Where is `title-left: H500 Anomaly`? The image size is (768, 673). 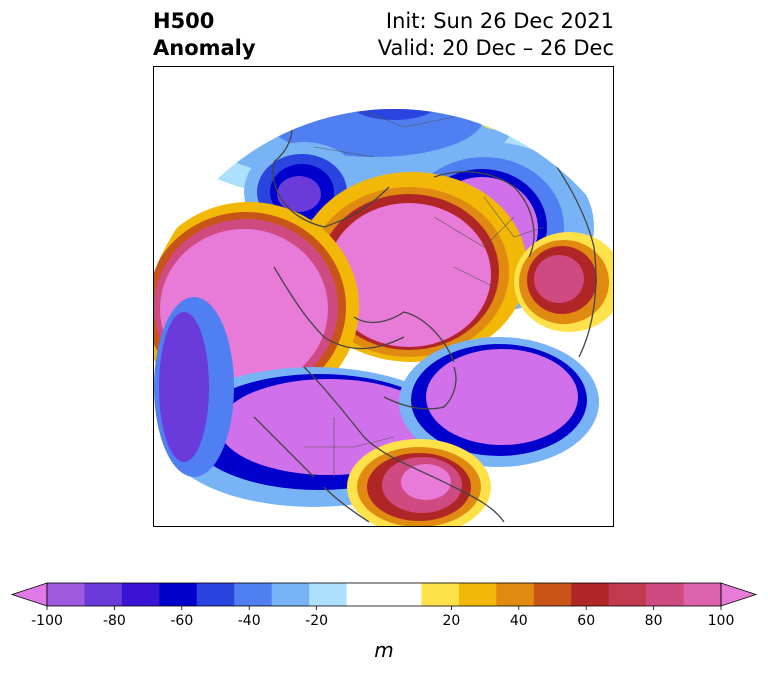
title-left: H500 Anomaly is located at coordinates (204, 35).